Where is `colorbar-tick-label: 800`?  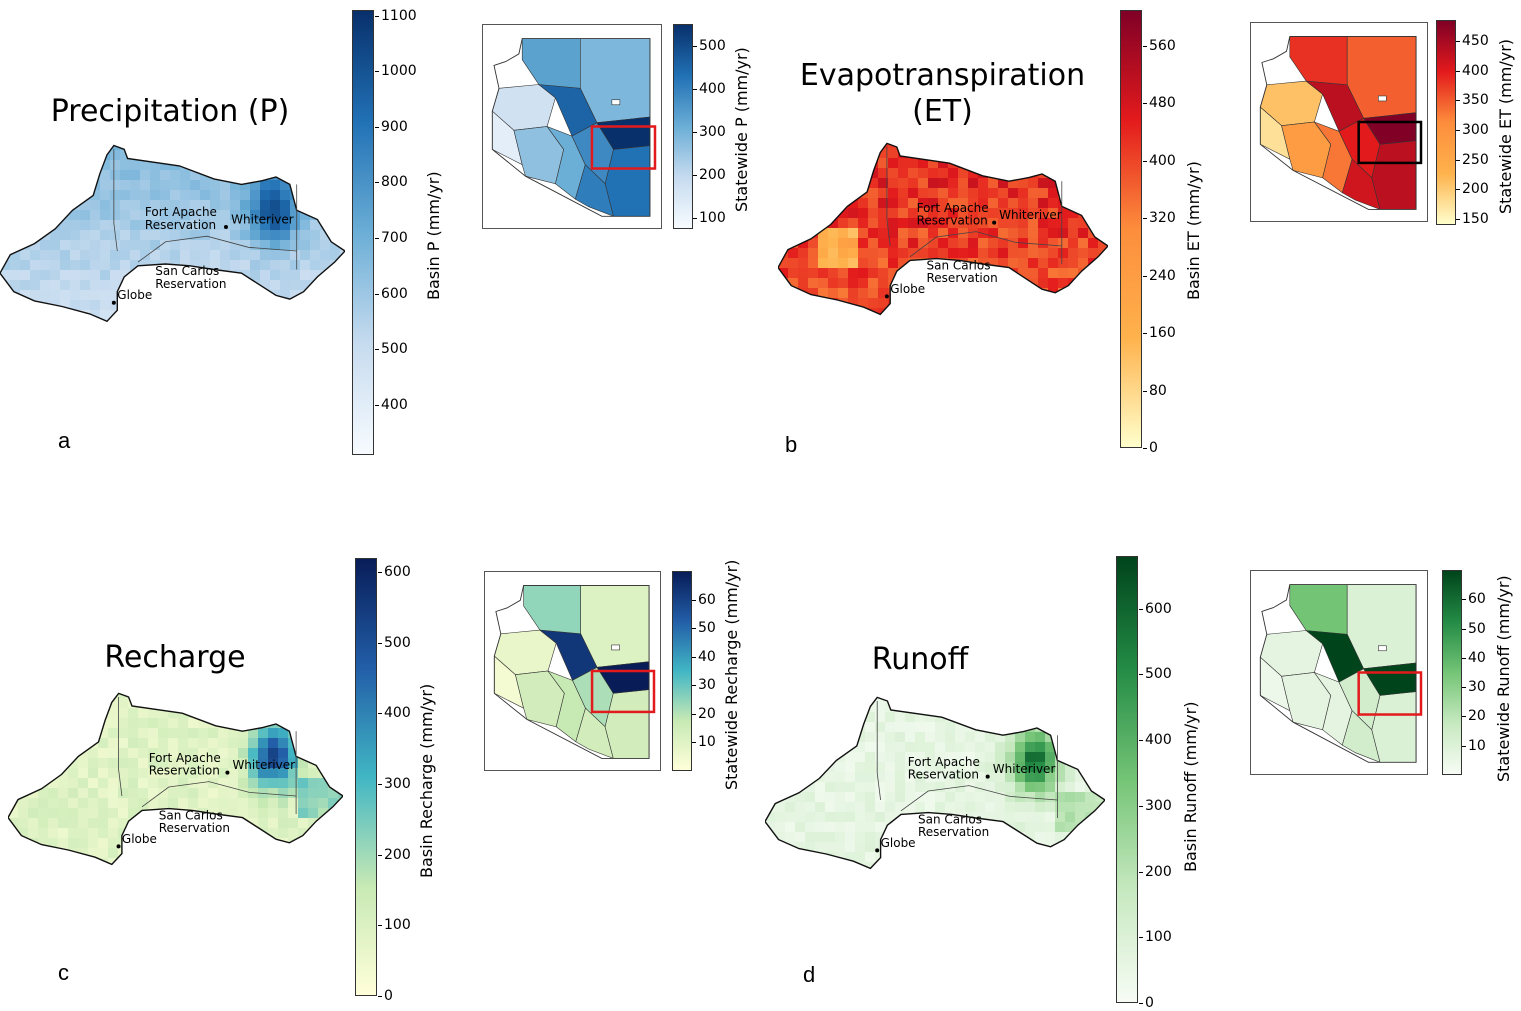
colorbar-tick-label: 800 is located at coordinates (391, 182).